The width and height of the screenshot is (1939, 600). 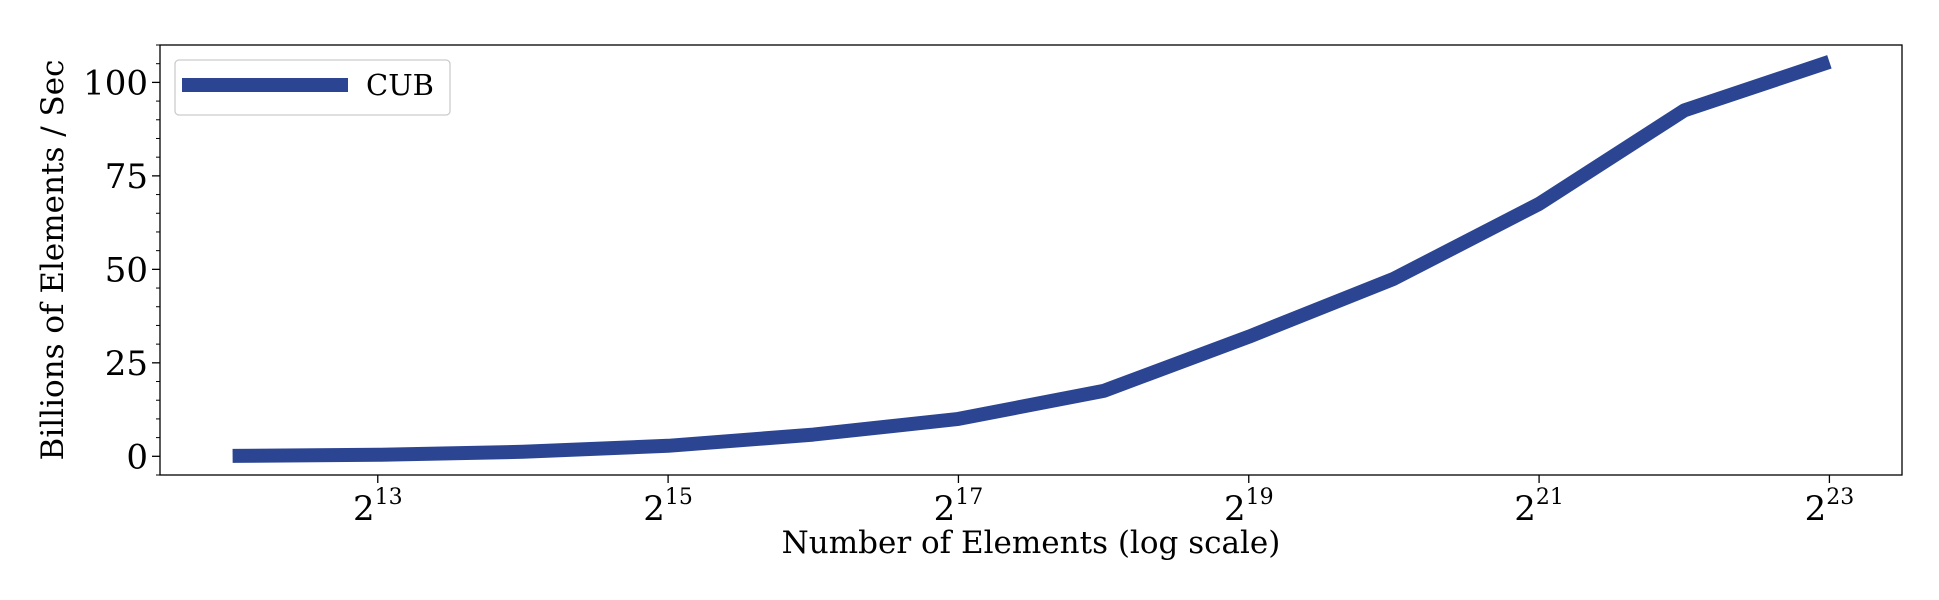 I want to click on x-tick-label: 221, so click(x=1539, y=507).